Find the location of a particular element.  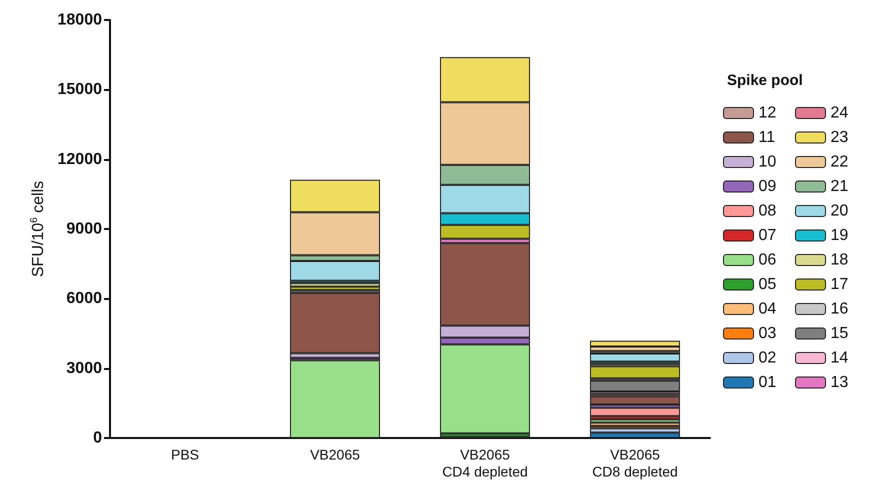

y-tick-label: 12000 is located at coordinates (80, 159).